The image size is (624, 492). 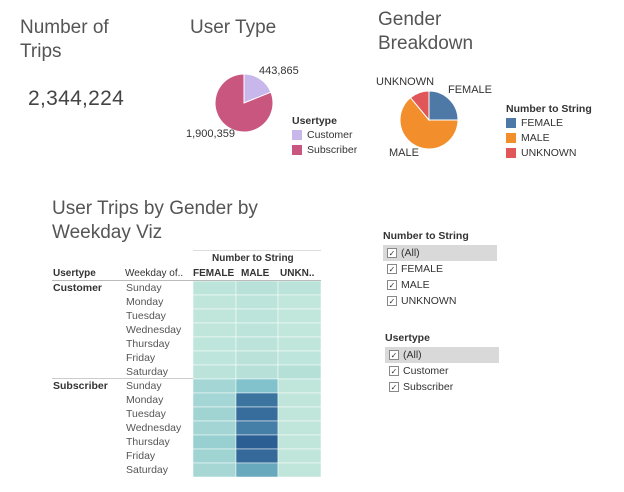 What do you see at coordinates (440, 253) in the screenshot?
I see `gender-filter-option-all: ✓ (All)` at bounding box center [440, 253].